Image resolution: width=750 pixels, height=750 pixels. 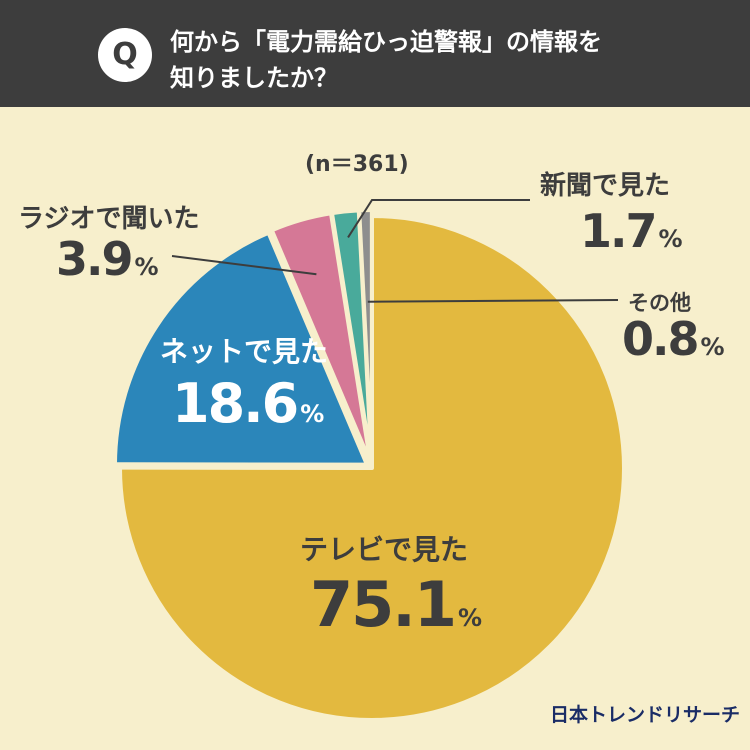 I want to click on leader-line-radio, so click(x=244, y=265).